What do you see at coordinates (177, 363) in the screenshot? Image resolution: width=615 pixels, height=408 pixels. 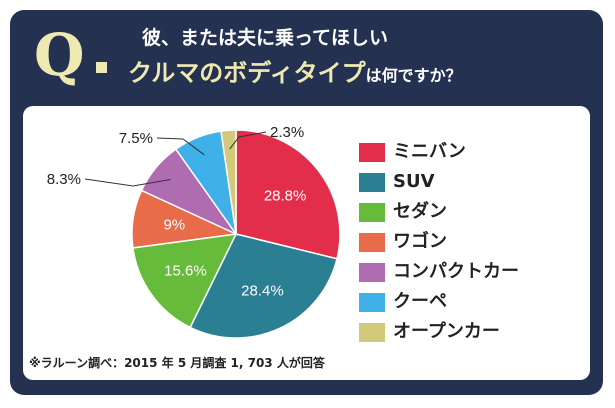 I see `source-footnote: ※ラルーン調べ：2015 年 5 月調査 1, 703 人が回答` at bounding box center [177, 363].